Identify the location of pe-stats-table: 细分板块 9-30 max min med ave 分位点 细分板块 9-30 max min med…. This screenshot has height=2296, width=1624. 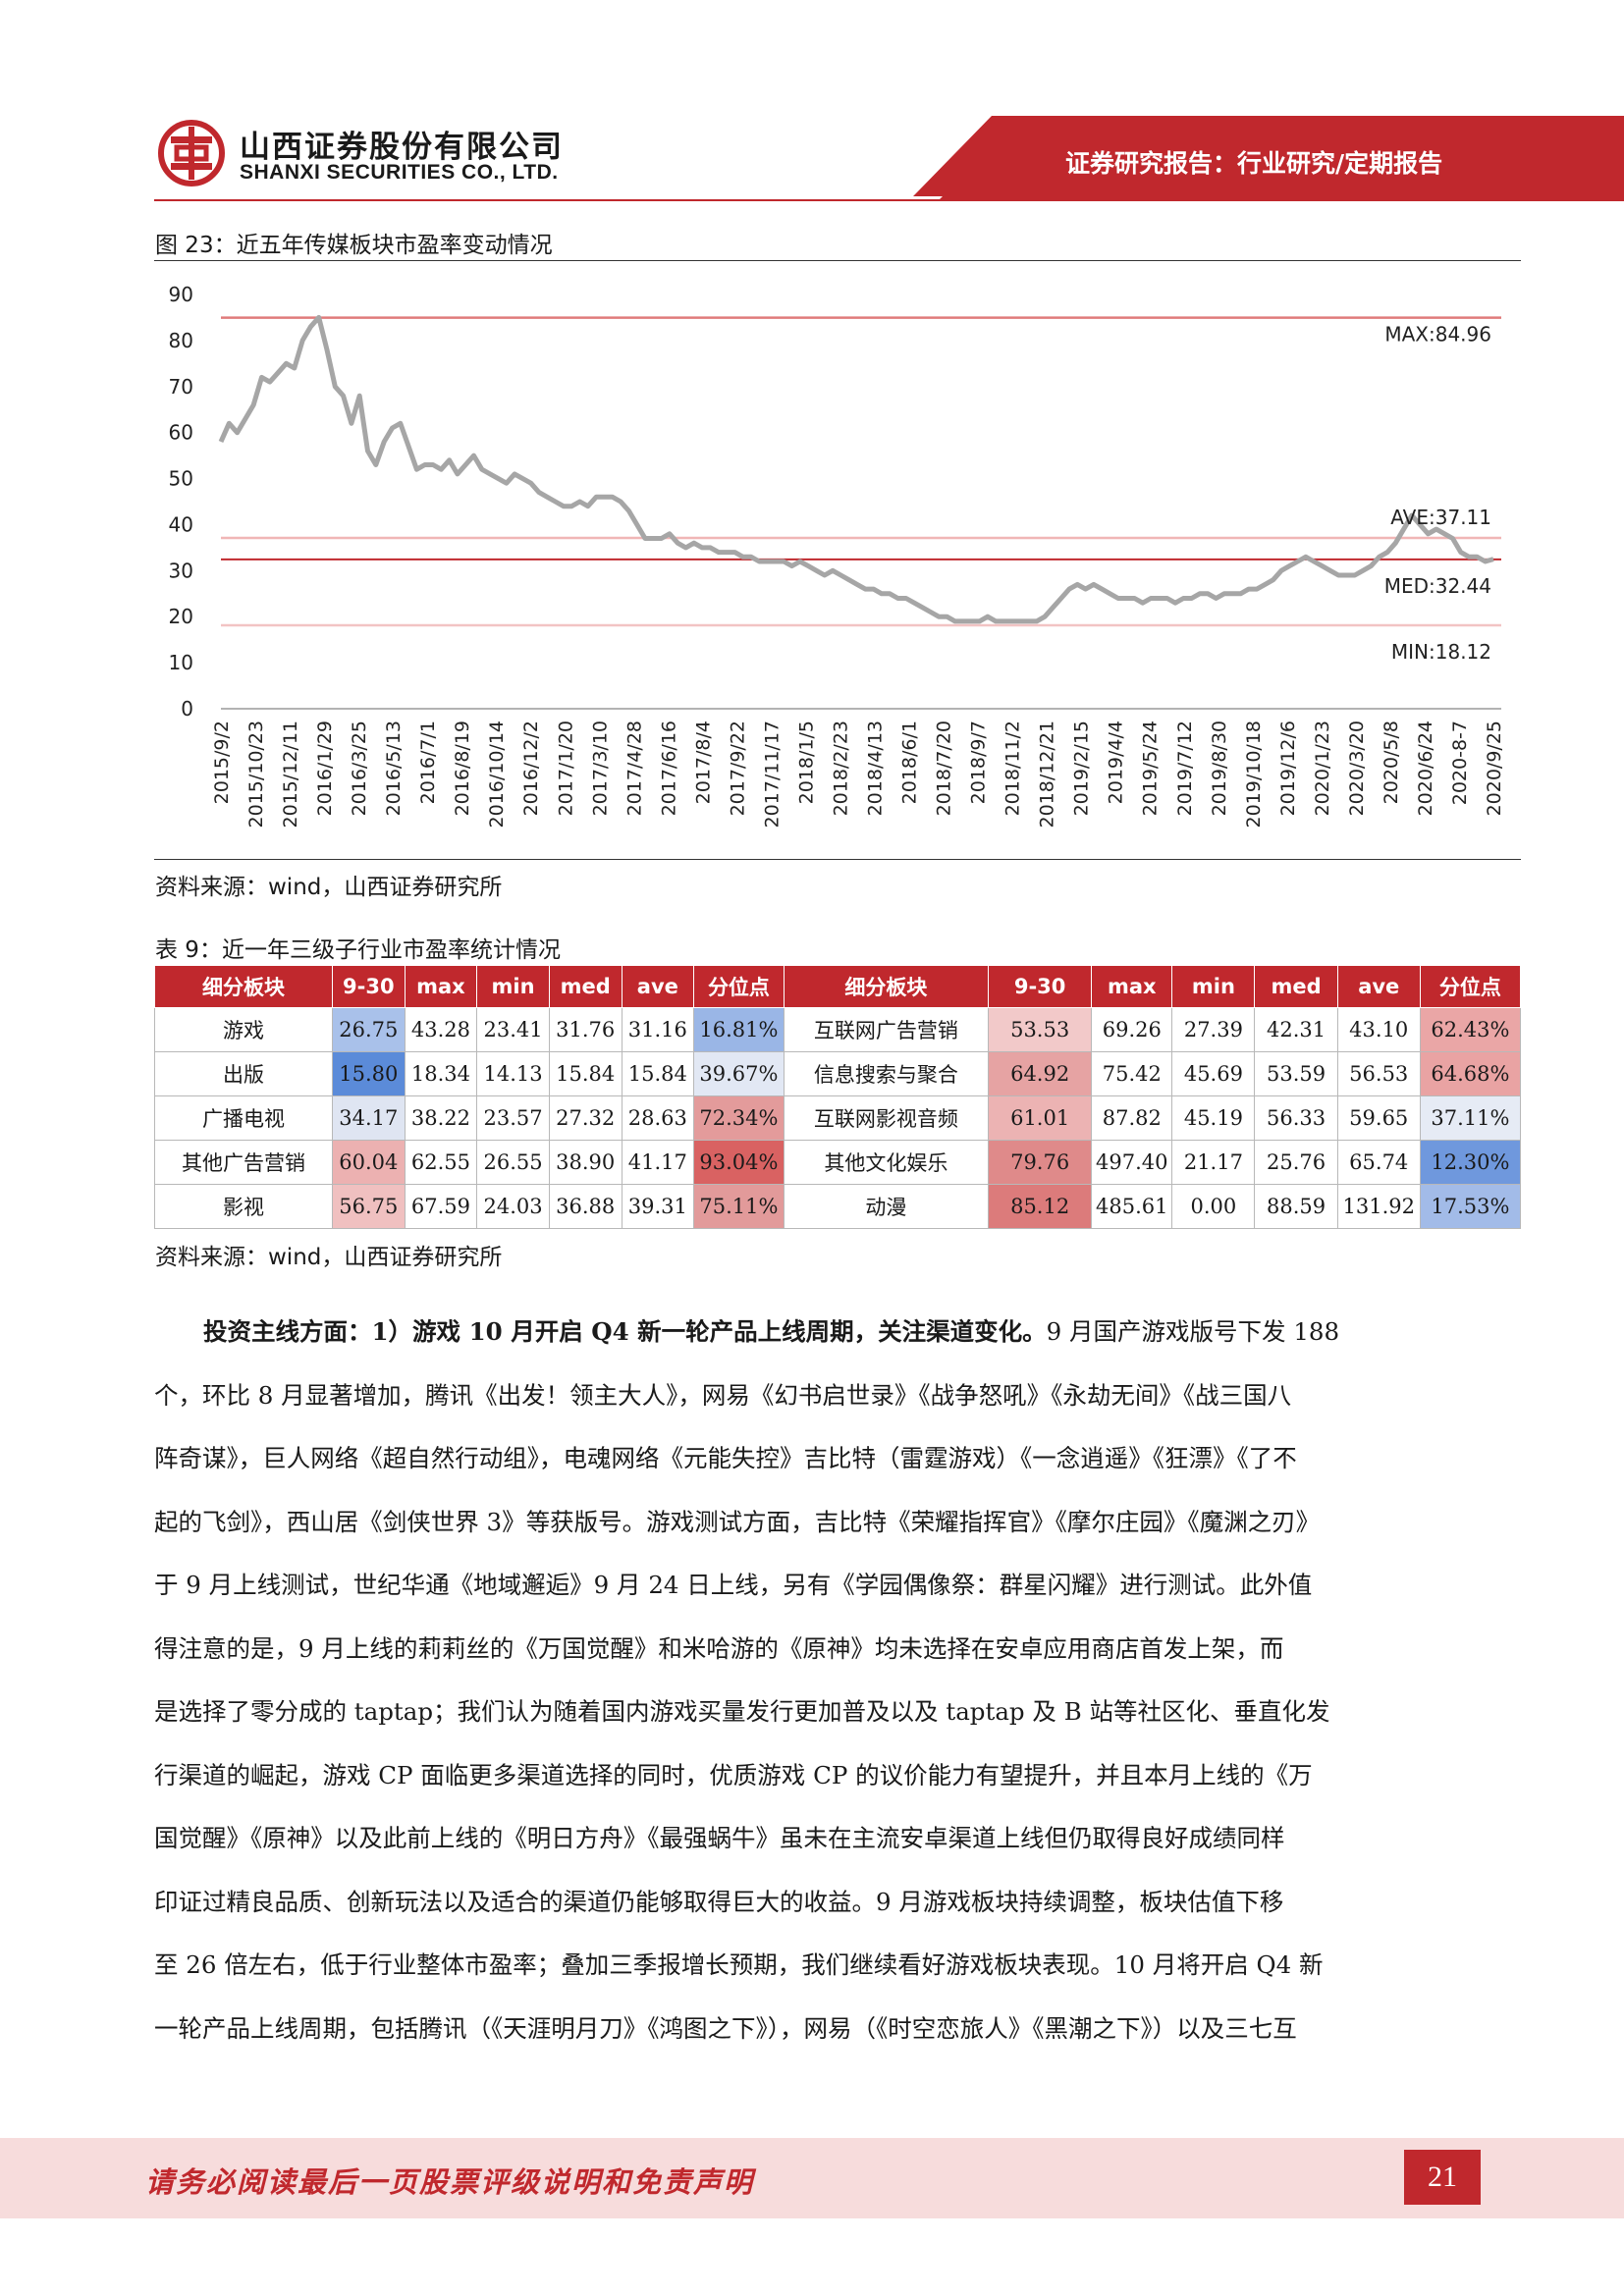
(838, 1097).